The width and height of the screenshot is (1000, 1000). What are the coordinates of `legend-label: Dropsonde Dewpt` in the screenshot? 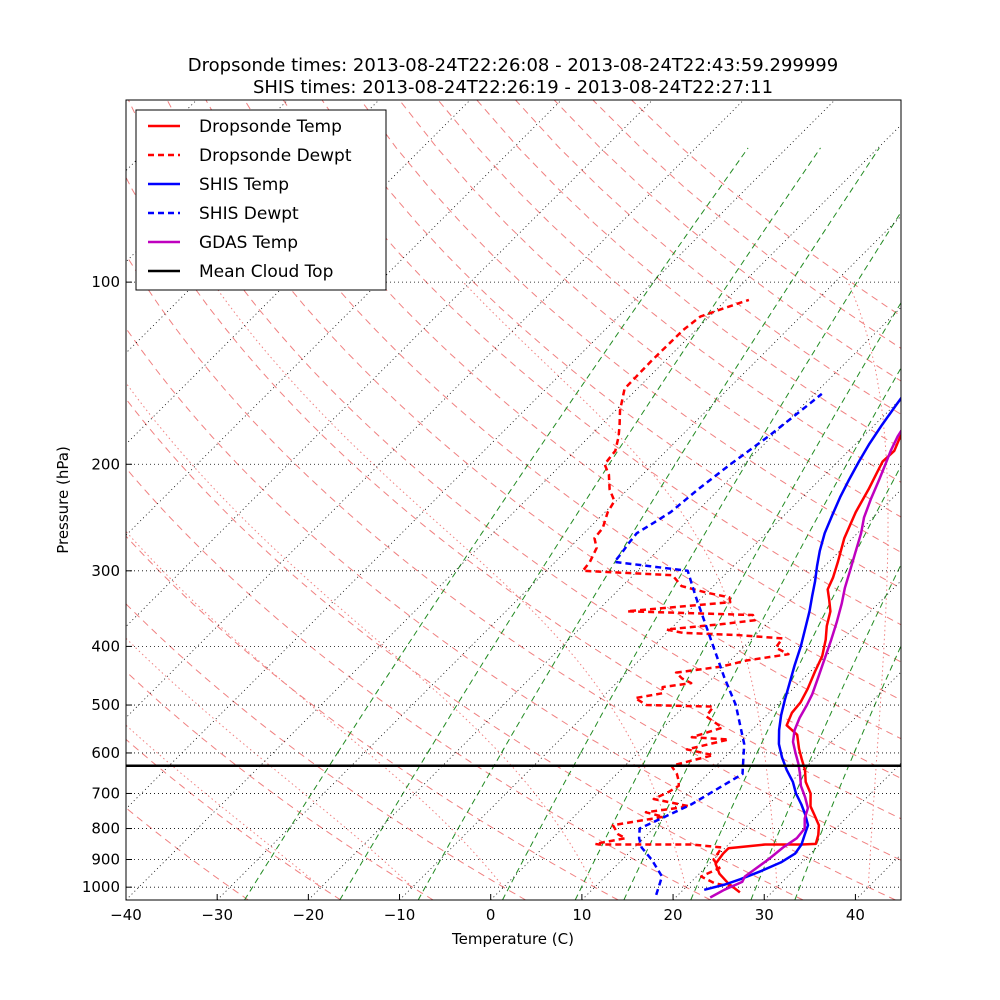 It's located at (275, 156).